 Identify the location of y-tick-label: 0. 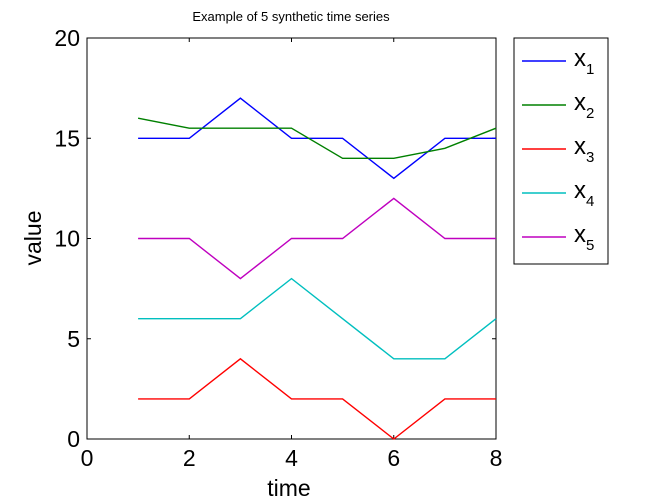
(73, 439).